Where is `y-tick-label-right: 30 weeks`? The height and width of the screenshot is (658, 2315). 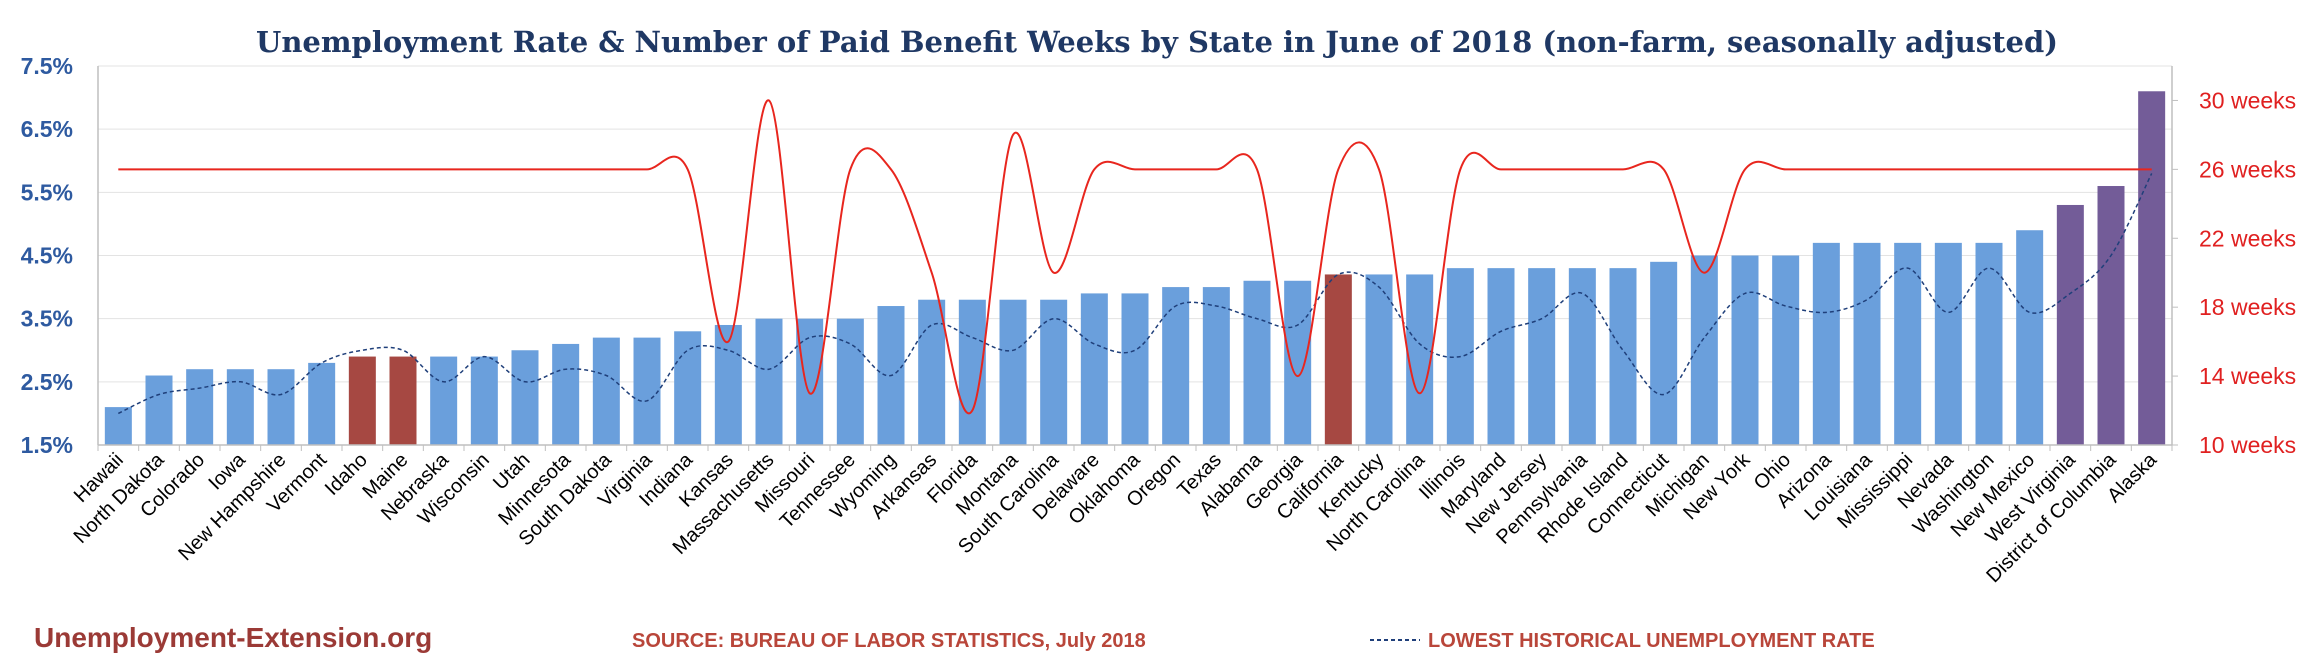 y-tick-label-right: 30 weeks is located at coordinates (2247, 100).